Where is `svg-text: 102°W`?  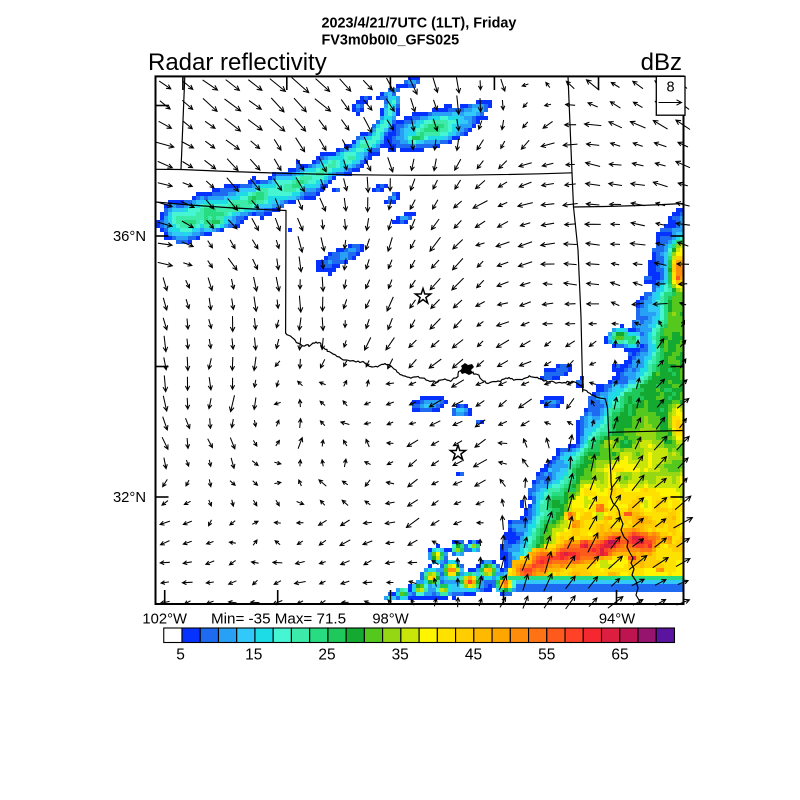
svg-text: 102°W is located at coordinates (164, 620).